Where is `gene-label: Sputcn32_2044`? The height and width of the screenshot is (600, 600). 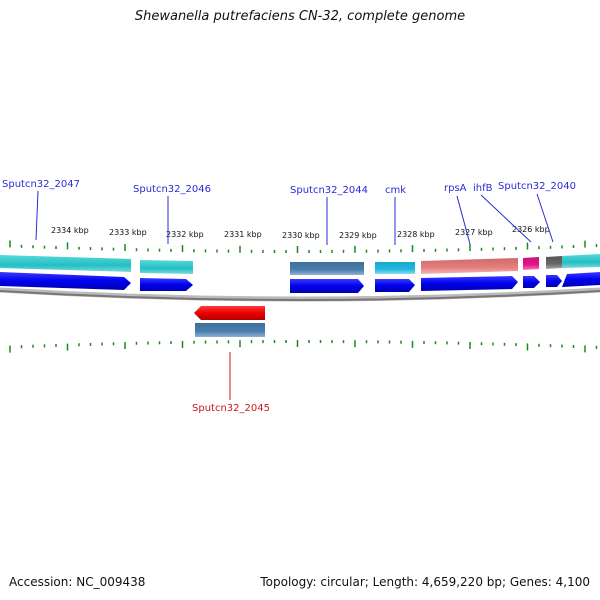 gene-label: Sputcn32_2044 is located at coordinates (329, 190).